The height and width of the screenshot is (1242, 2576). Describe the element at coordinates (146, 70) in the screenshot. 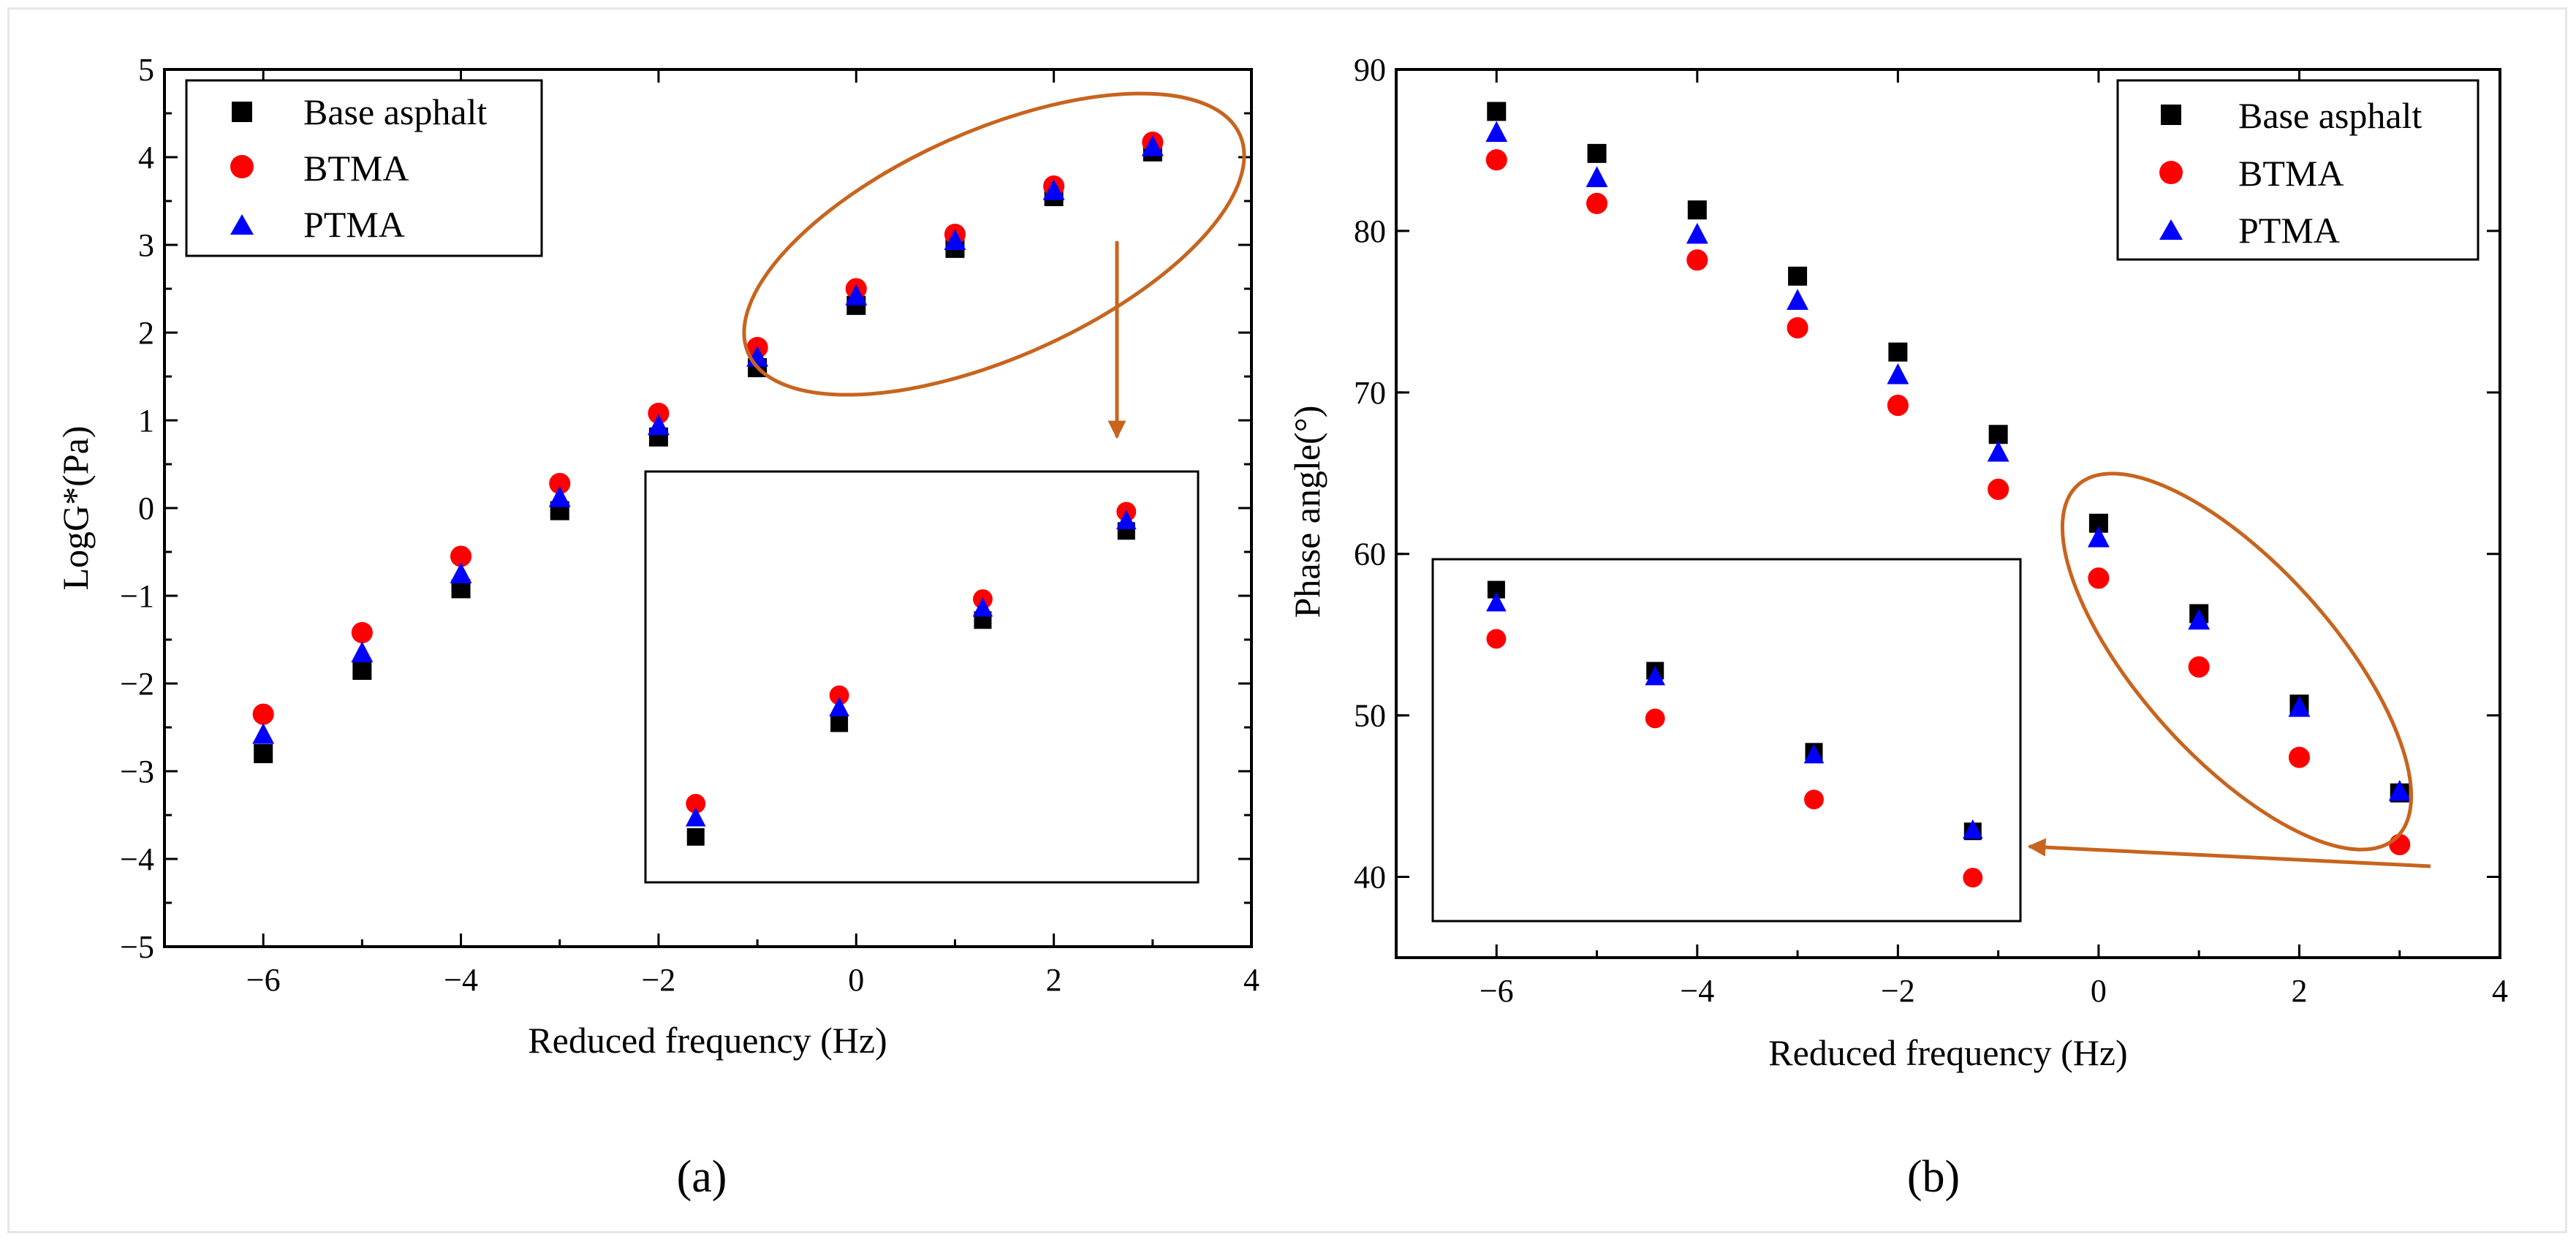

I see `y-tick-label: 5` at that location.